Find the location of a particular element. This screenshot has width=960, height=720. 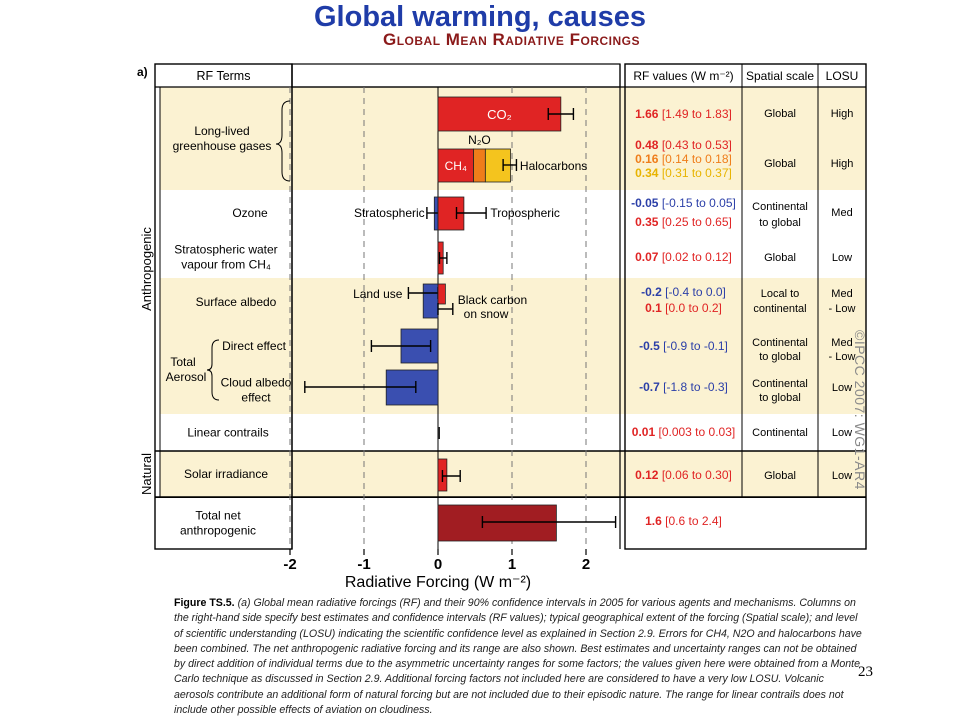

bar-ch4 is located at coordinates (455, 165).